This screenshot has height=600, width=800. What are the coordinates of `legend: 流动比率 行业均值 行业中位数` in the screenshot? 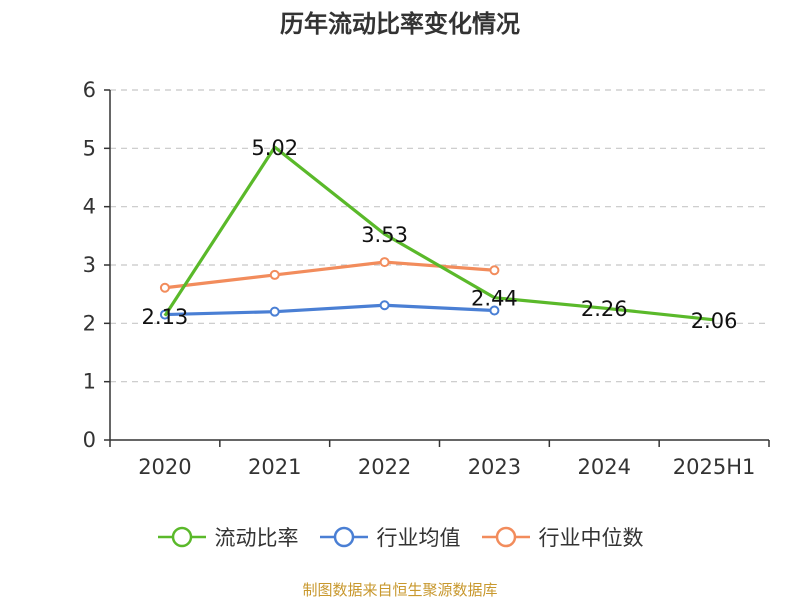 It's located at (400, 537).